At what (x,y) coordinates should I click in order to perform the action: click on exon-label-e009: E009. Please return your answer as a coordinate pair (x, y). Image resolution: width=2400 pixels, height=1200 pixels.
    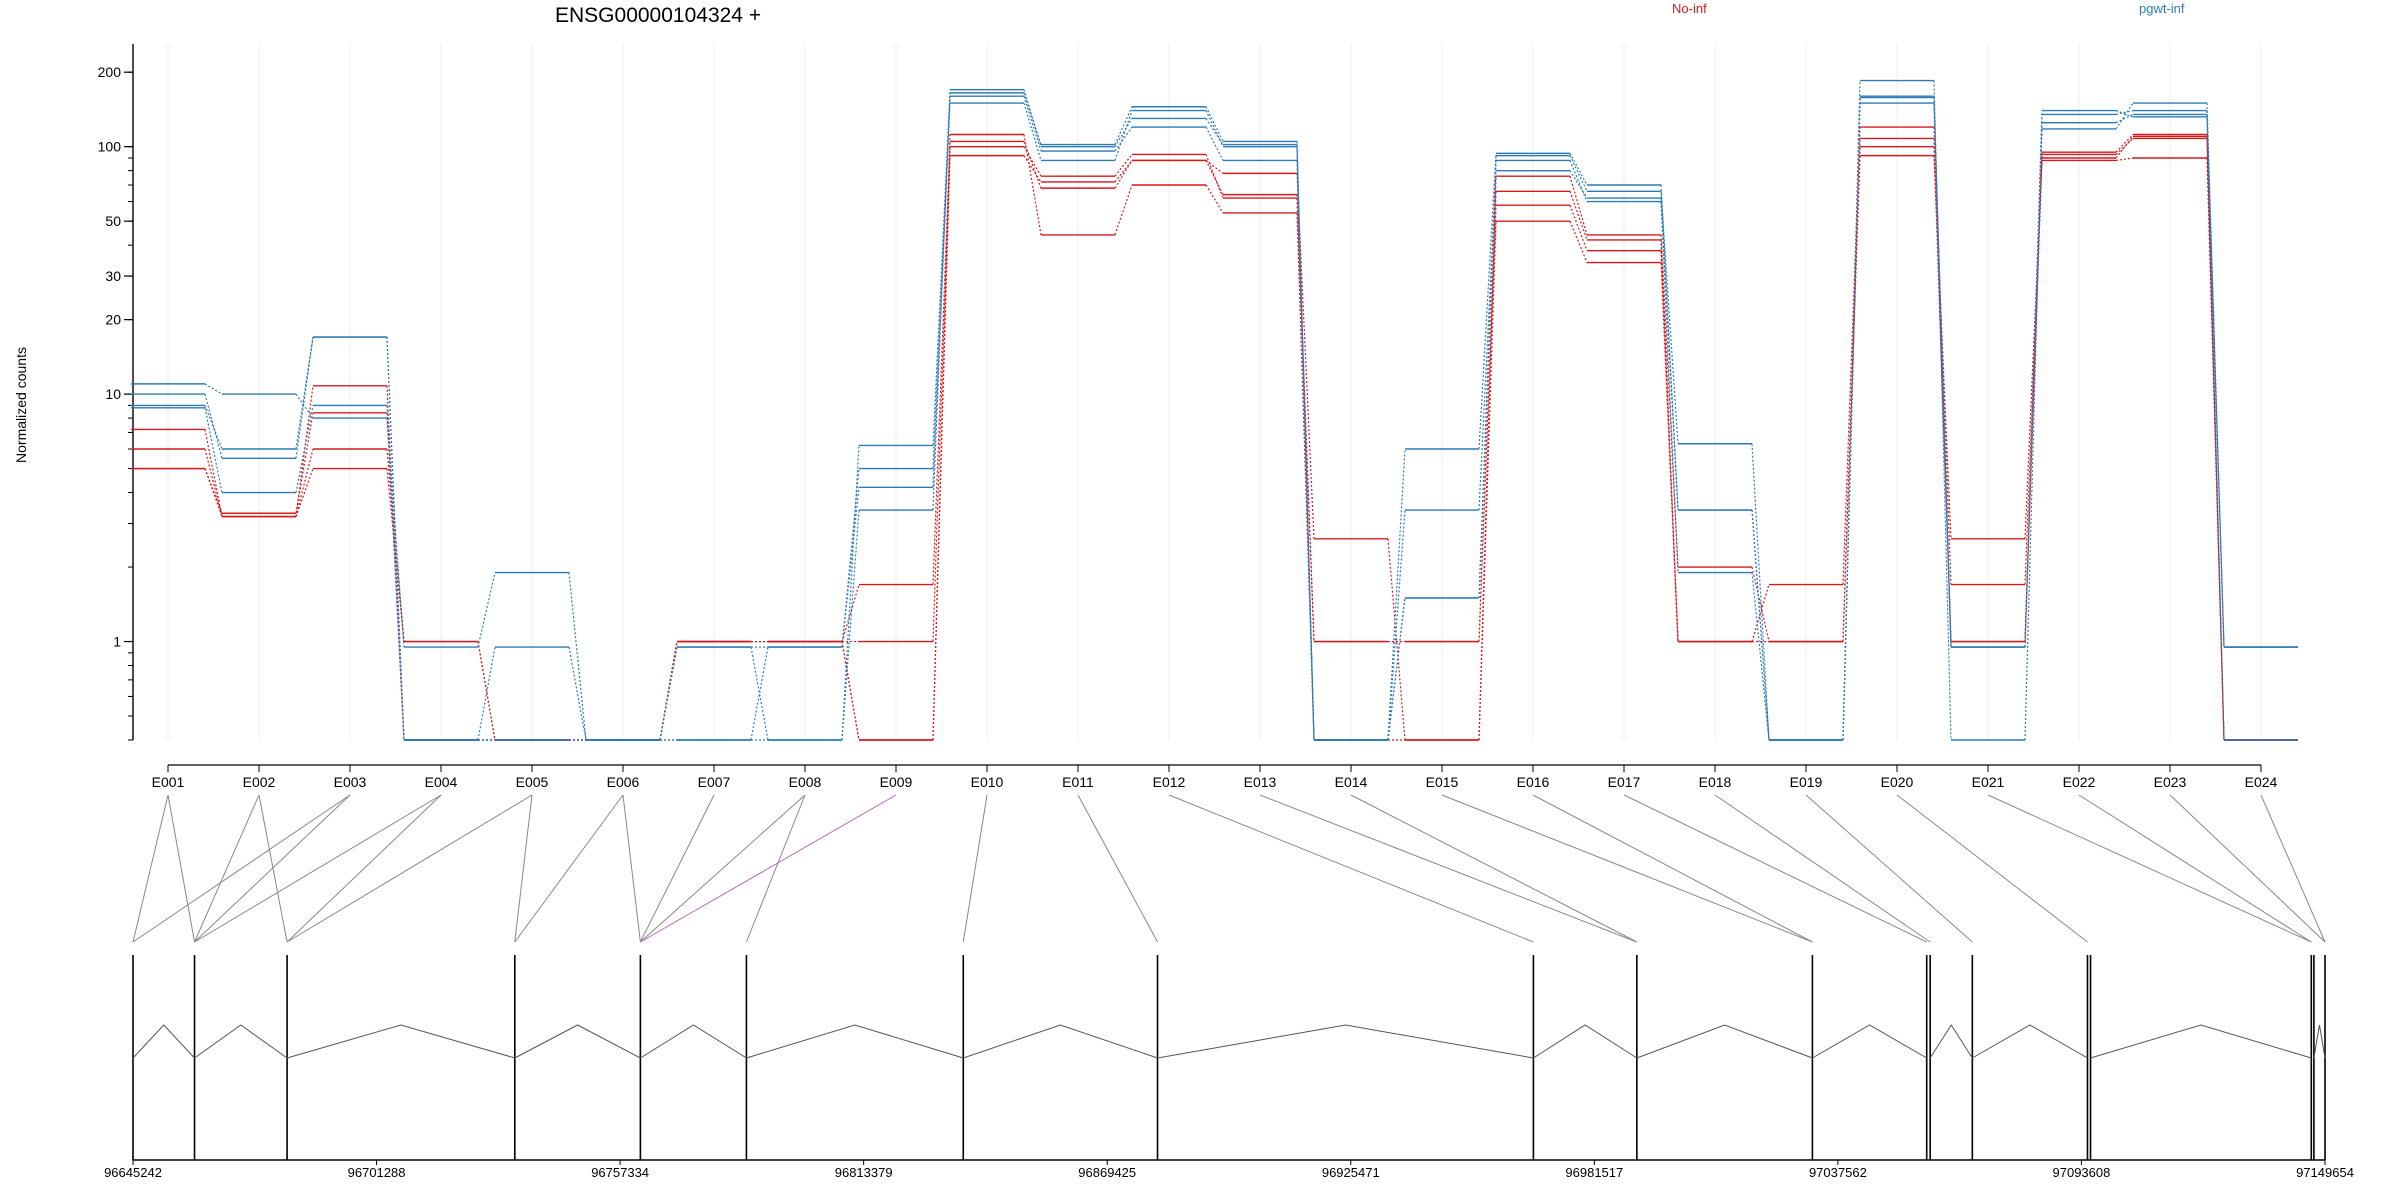
    Looking at the image, I should click on (896, 782).